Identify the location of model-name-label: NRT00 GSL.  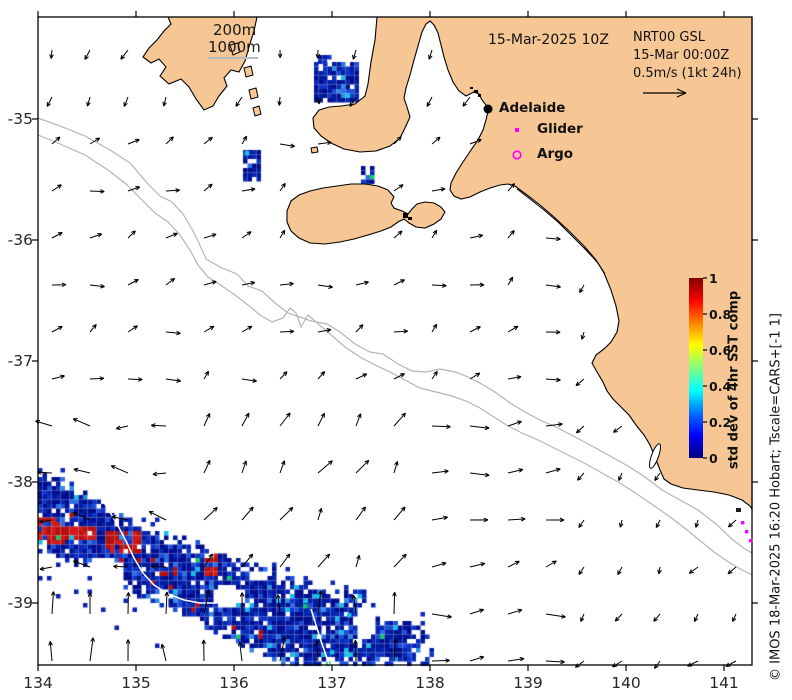
(669, 37).